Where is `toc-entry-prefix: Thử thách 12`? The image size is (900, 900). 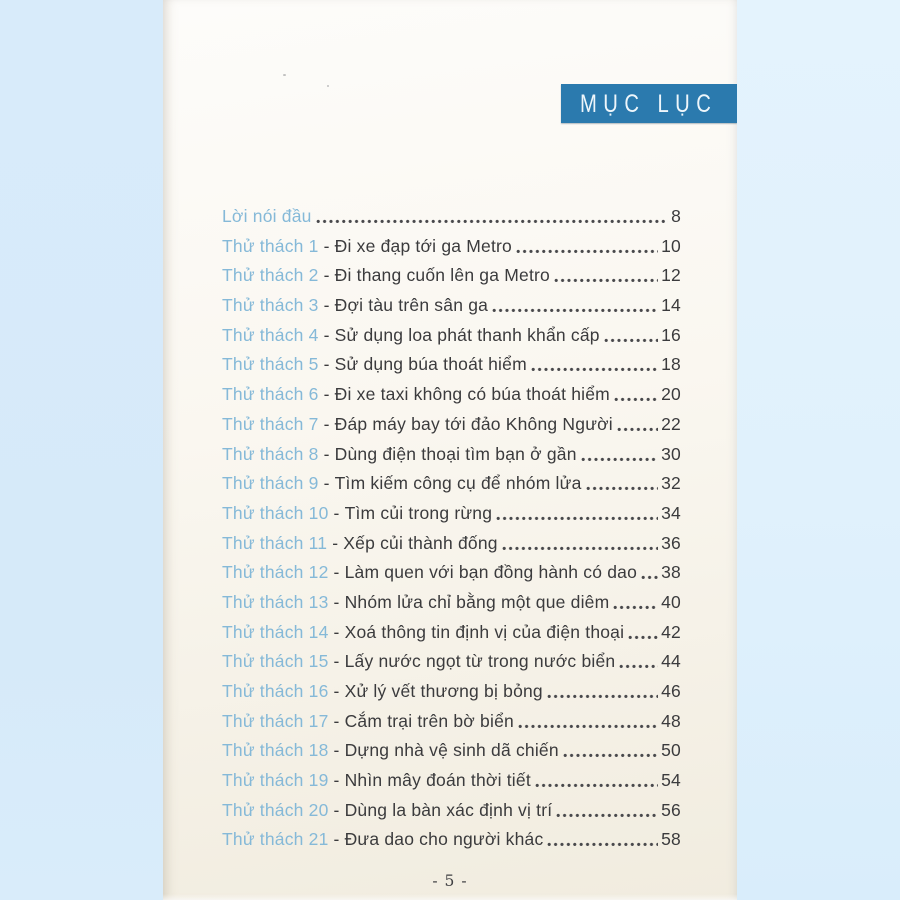
toc-entry-prefix: Thử thách 12 is located at coordinates (275, 572).